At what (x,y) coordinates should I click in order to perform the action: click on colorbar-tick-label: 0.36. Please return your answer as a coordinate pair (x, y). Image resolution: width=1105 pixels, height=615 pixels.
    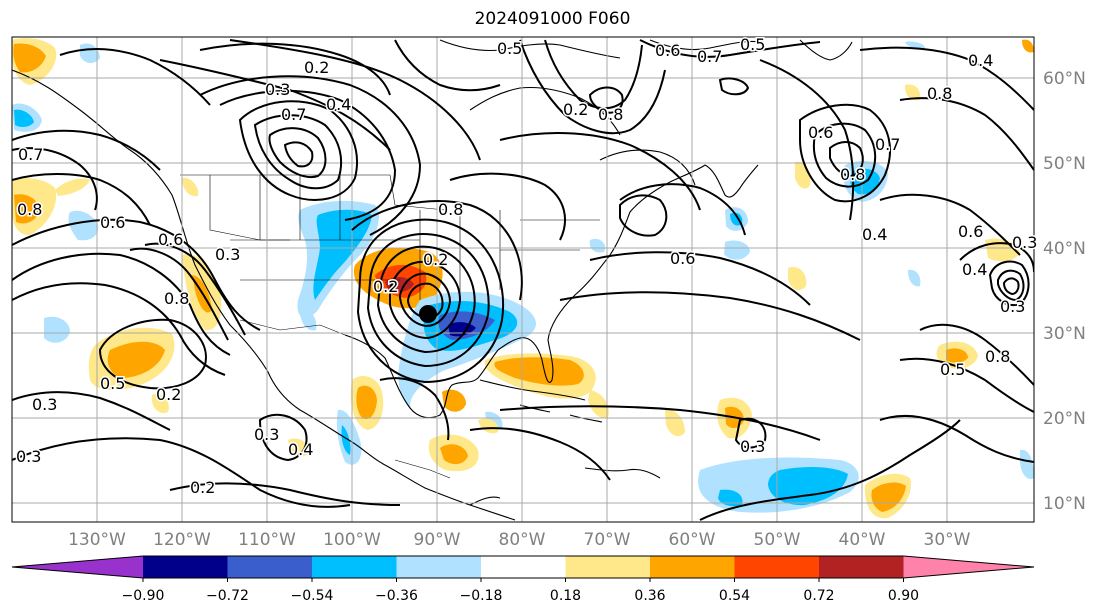
    Looking at the image, I should click on (649, 596).